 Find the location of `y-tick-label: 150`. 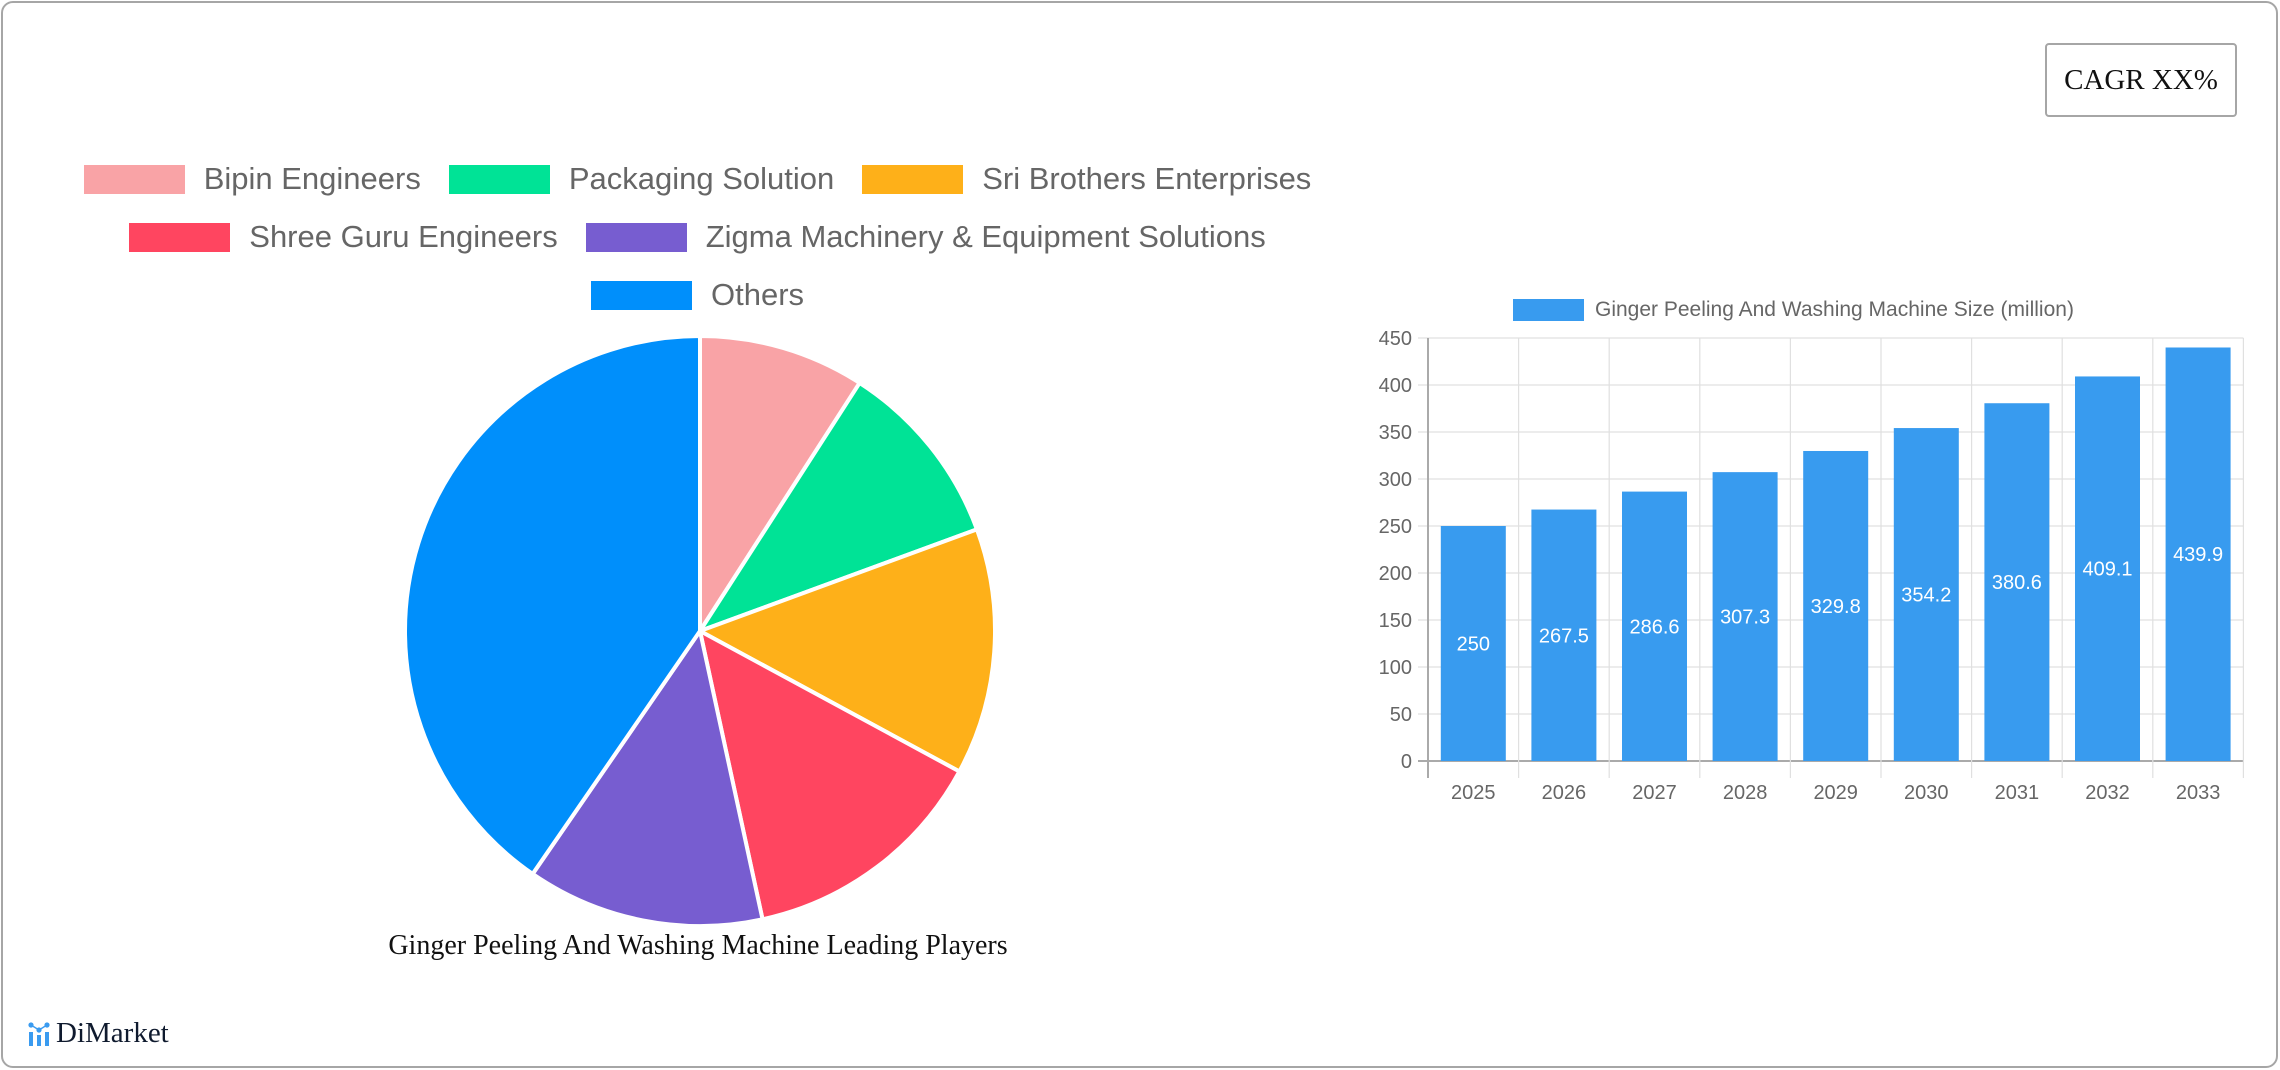

y-tick-label: 150 is located at coordinates (1395, 621).